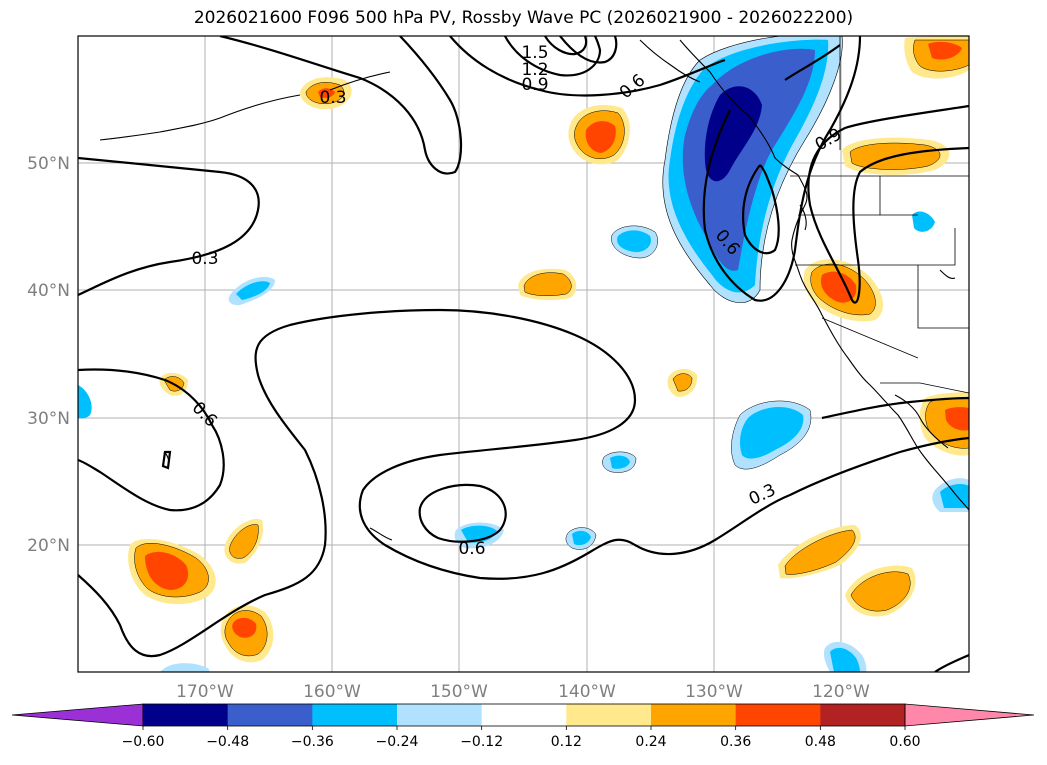 The height and width of the screenshot is (765, 1047). I want to click on contour-label: 0.6, so click(471, 549).